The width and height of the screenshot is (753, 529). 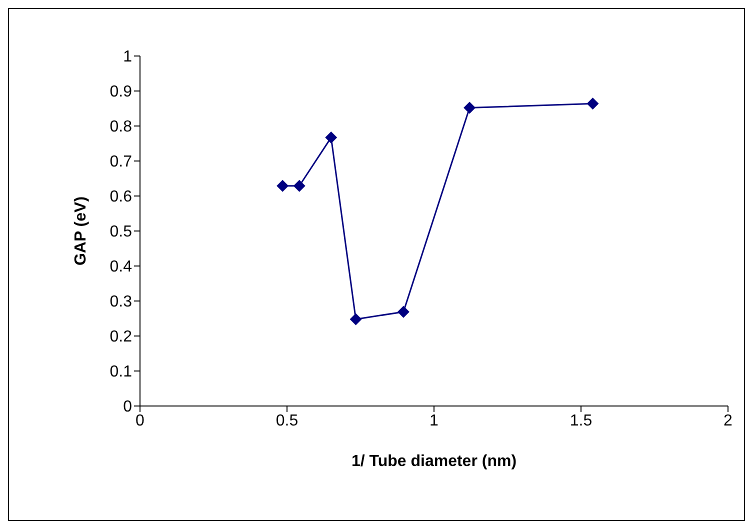 What do you see at coordinates (127, 407) in the screenshot?
I see `y-tick-label: 0` at bounding box center [127, 407].